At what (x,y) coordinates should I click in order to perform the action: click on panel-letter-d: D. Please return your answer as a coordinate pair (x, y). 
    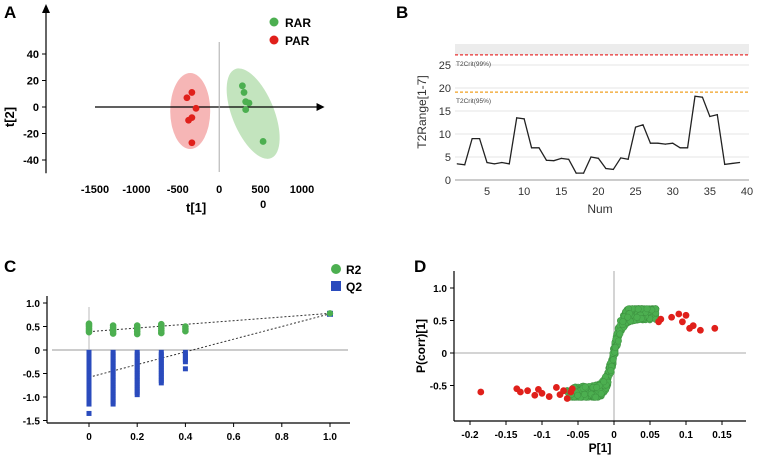
    Looking at the image, I should click on (420, 266).